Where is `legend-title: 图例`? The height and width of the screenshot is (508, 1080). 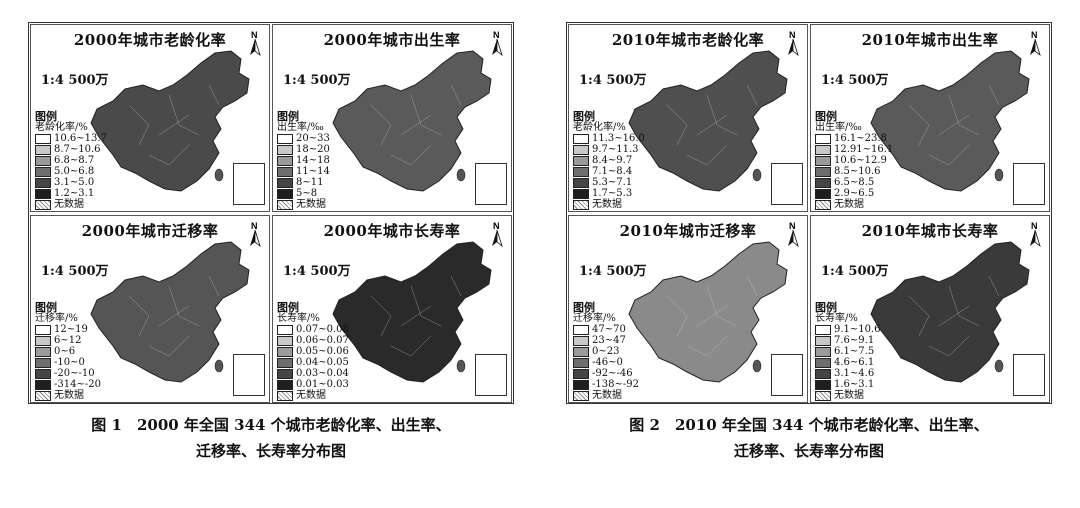
legend-title: 图例 is located at coordinates (46, 307).